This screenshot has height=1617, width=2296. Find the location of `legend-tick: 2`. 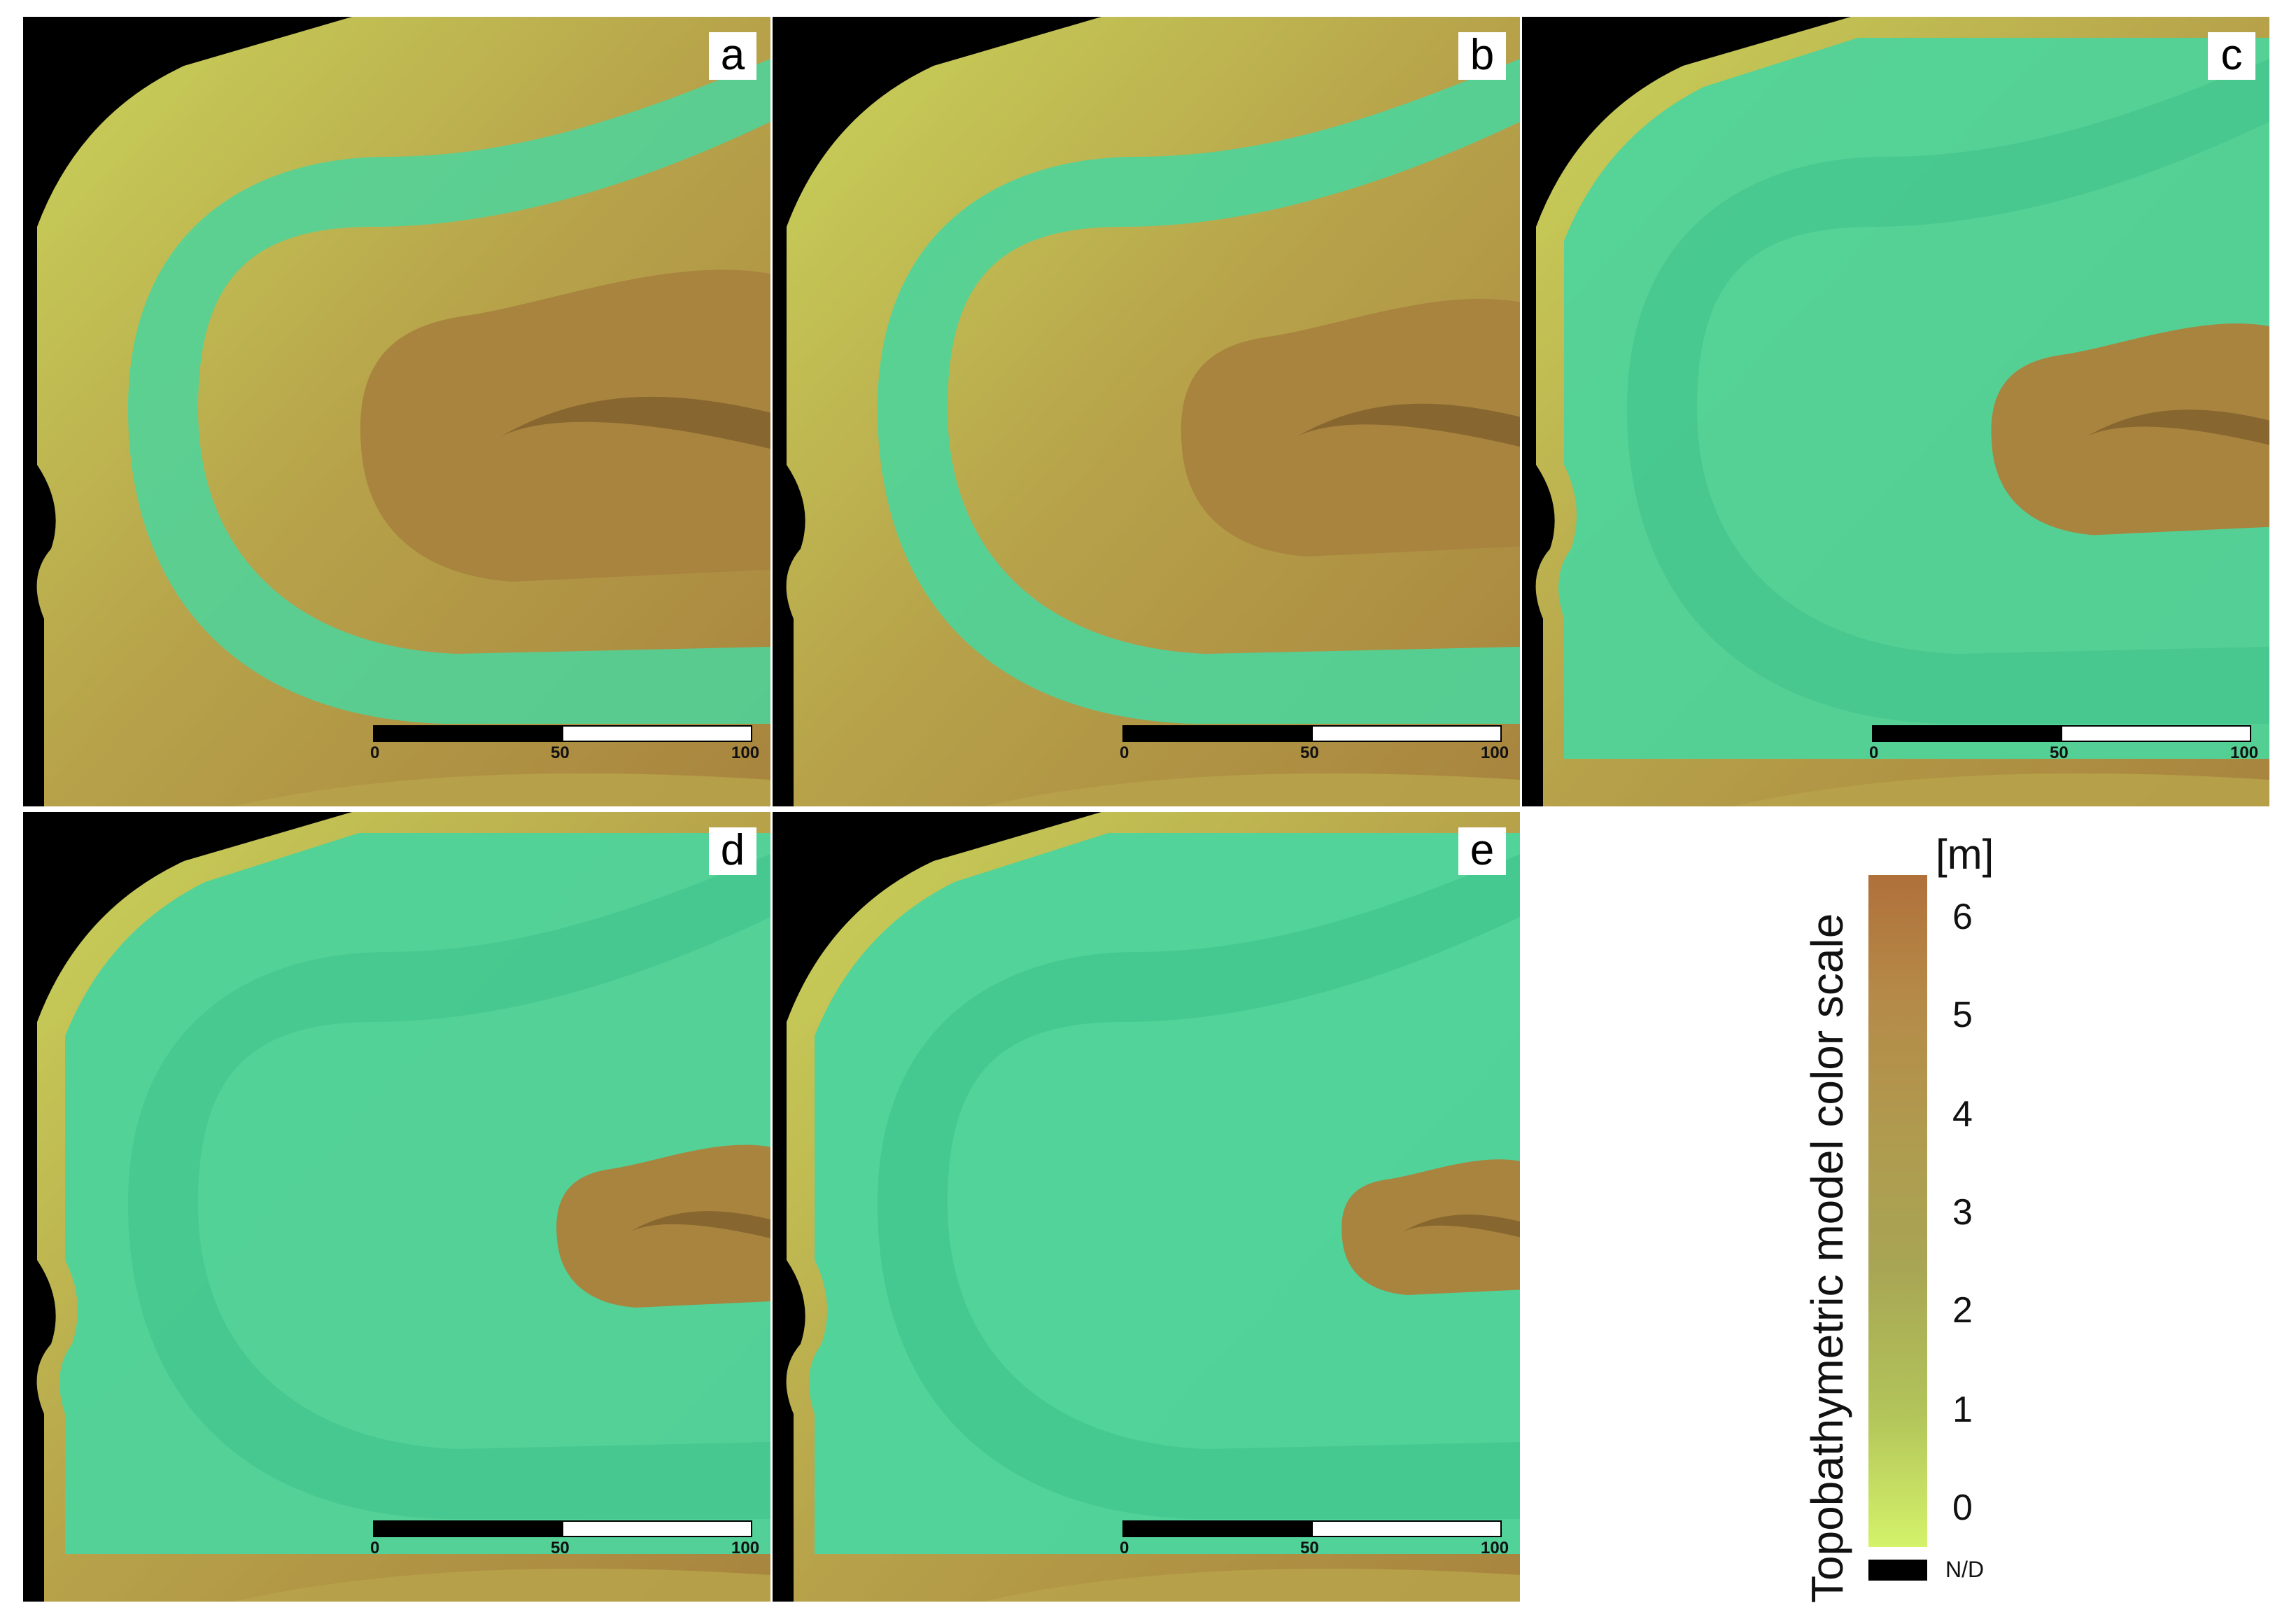

legend-tick: 2 is located at coordinates (1962, 1310).